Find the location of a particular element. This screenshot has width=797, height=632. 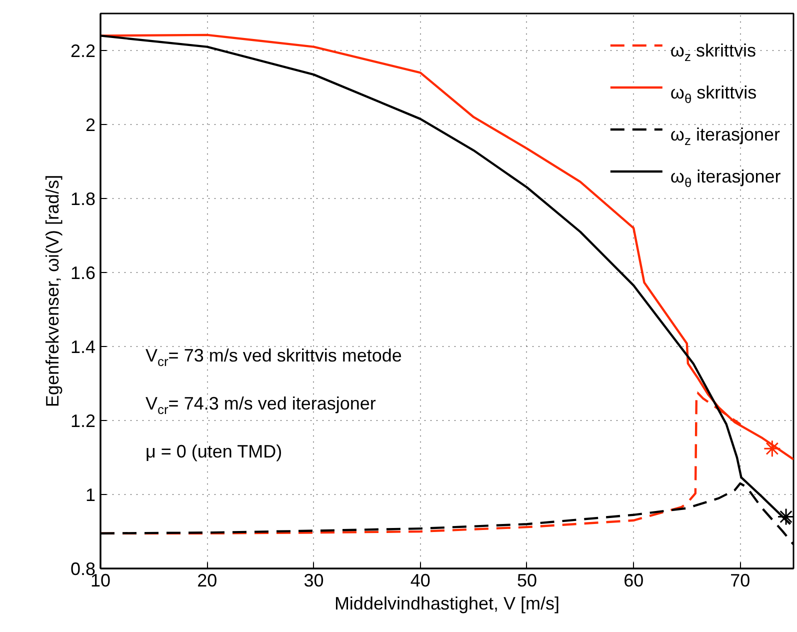

y-tick-label: 1.2 is located at coordinates (83, 421).